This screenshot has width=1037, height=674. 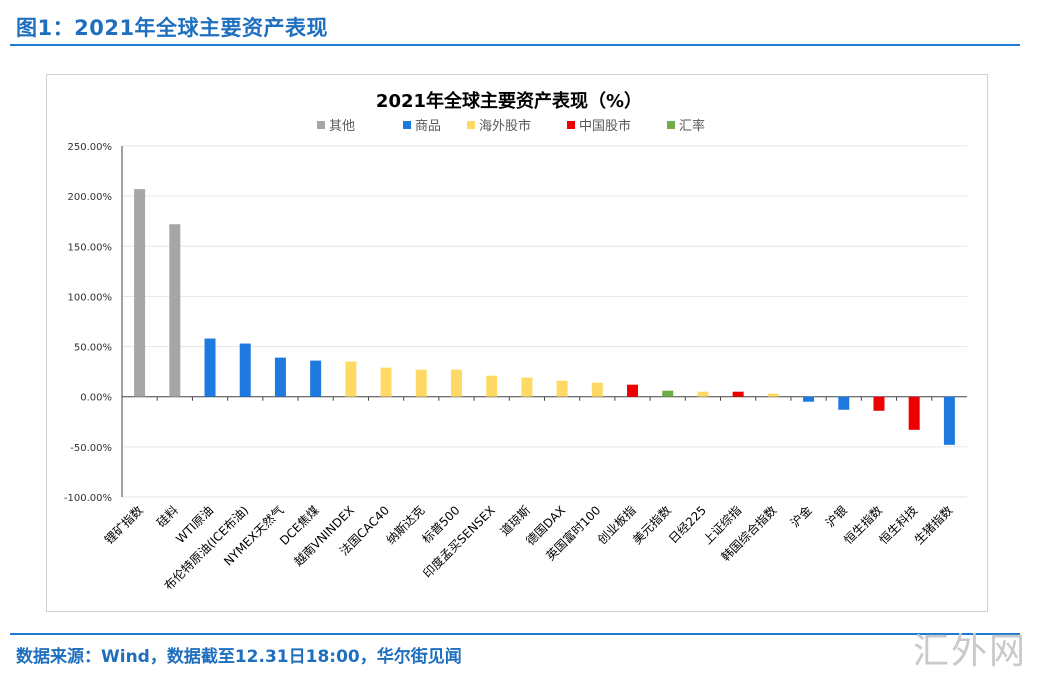 What do you see at coordinates (406, 525) in the screenshot?
I see `x-tick-label: 纳斯达克` at bounding box center [406, 525].